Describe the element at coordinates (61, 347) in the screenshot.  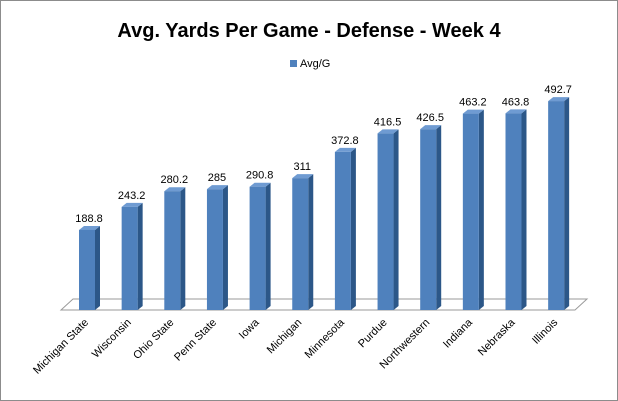
I see `x-tick-label: Michigan State` at that location.